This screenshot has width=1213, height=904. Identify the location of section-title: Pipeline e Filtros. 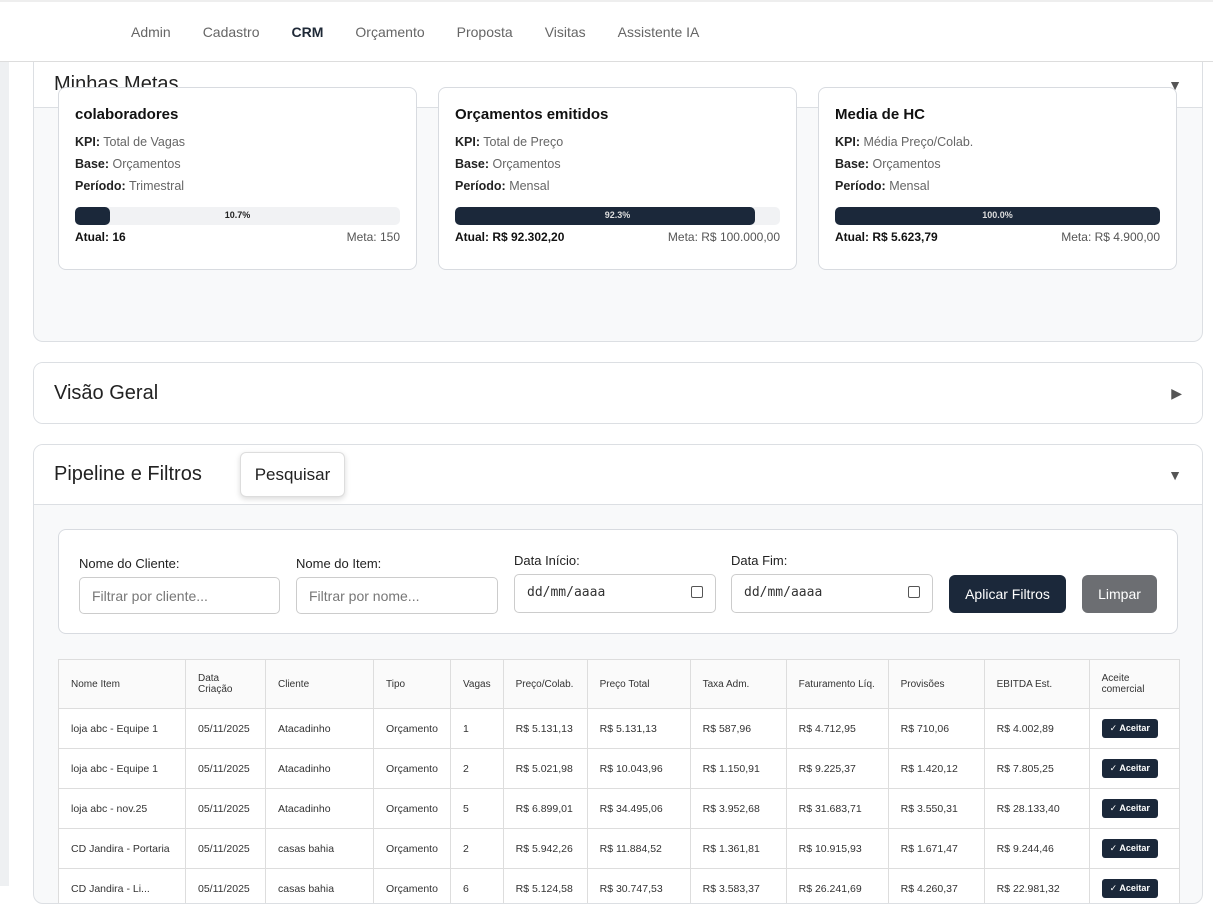
(128, 474).